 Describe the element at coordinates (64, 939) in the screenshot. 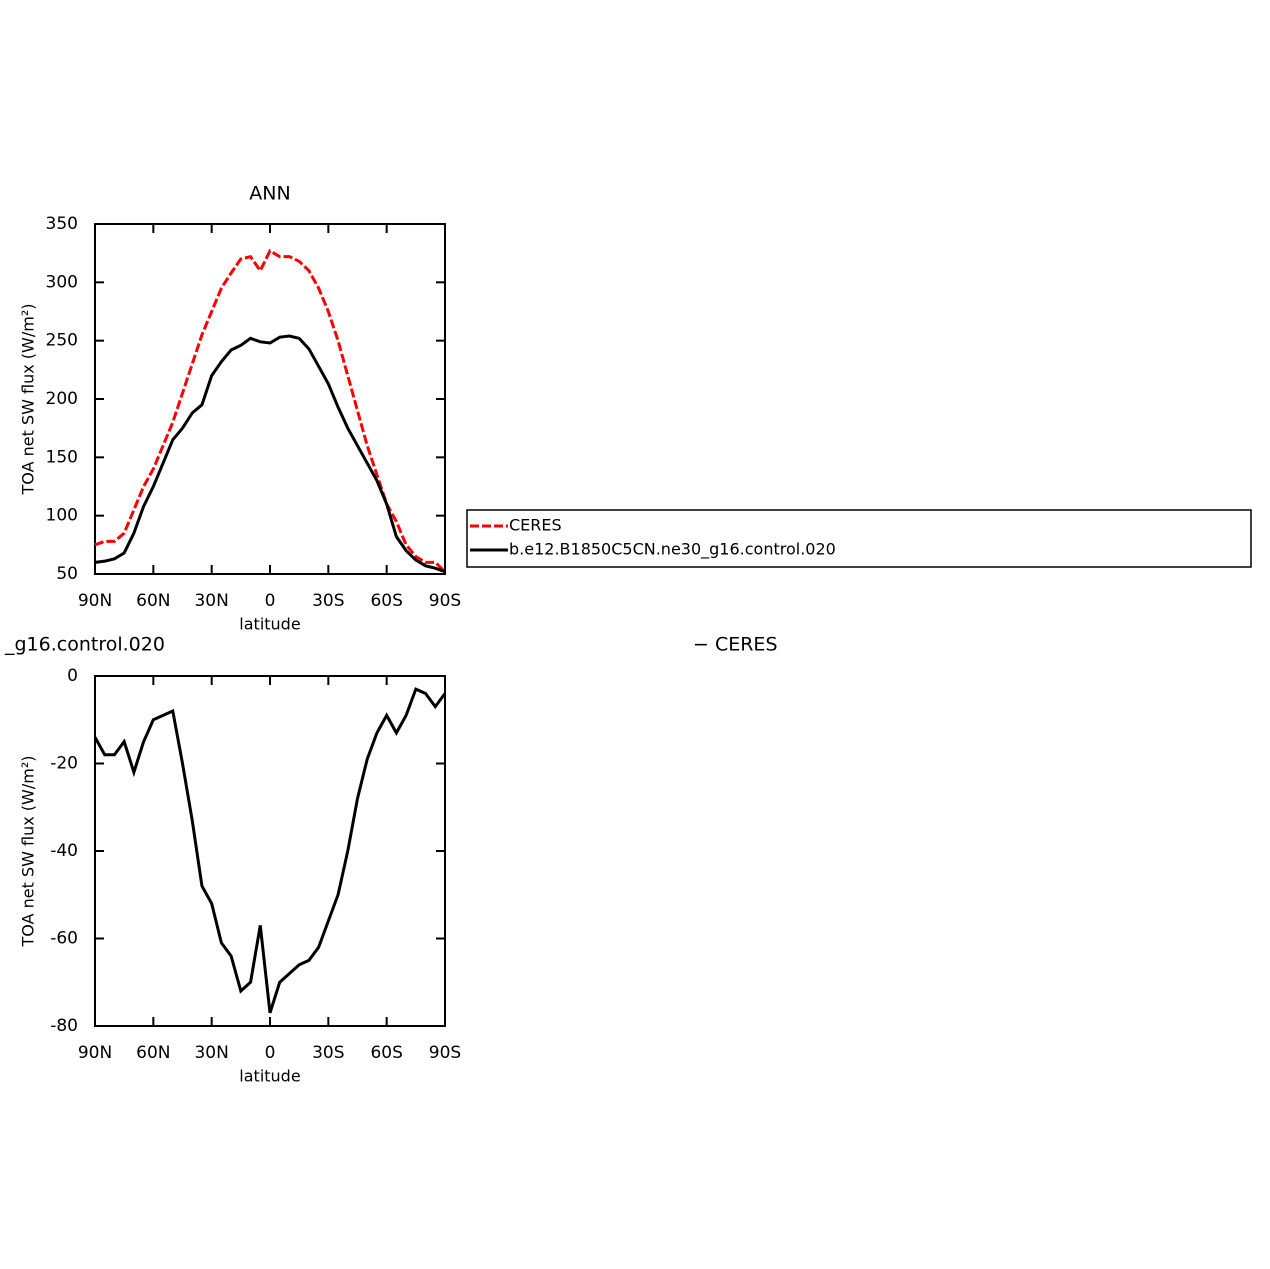

I see `y-tick-label: -60` at that location.